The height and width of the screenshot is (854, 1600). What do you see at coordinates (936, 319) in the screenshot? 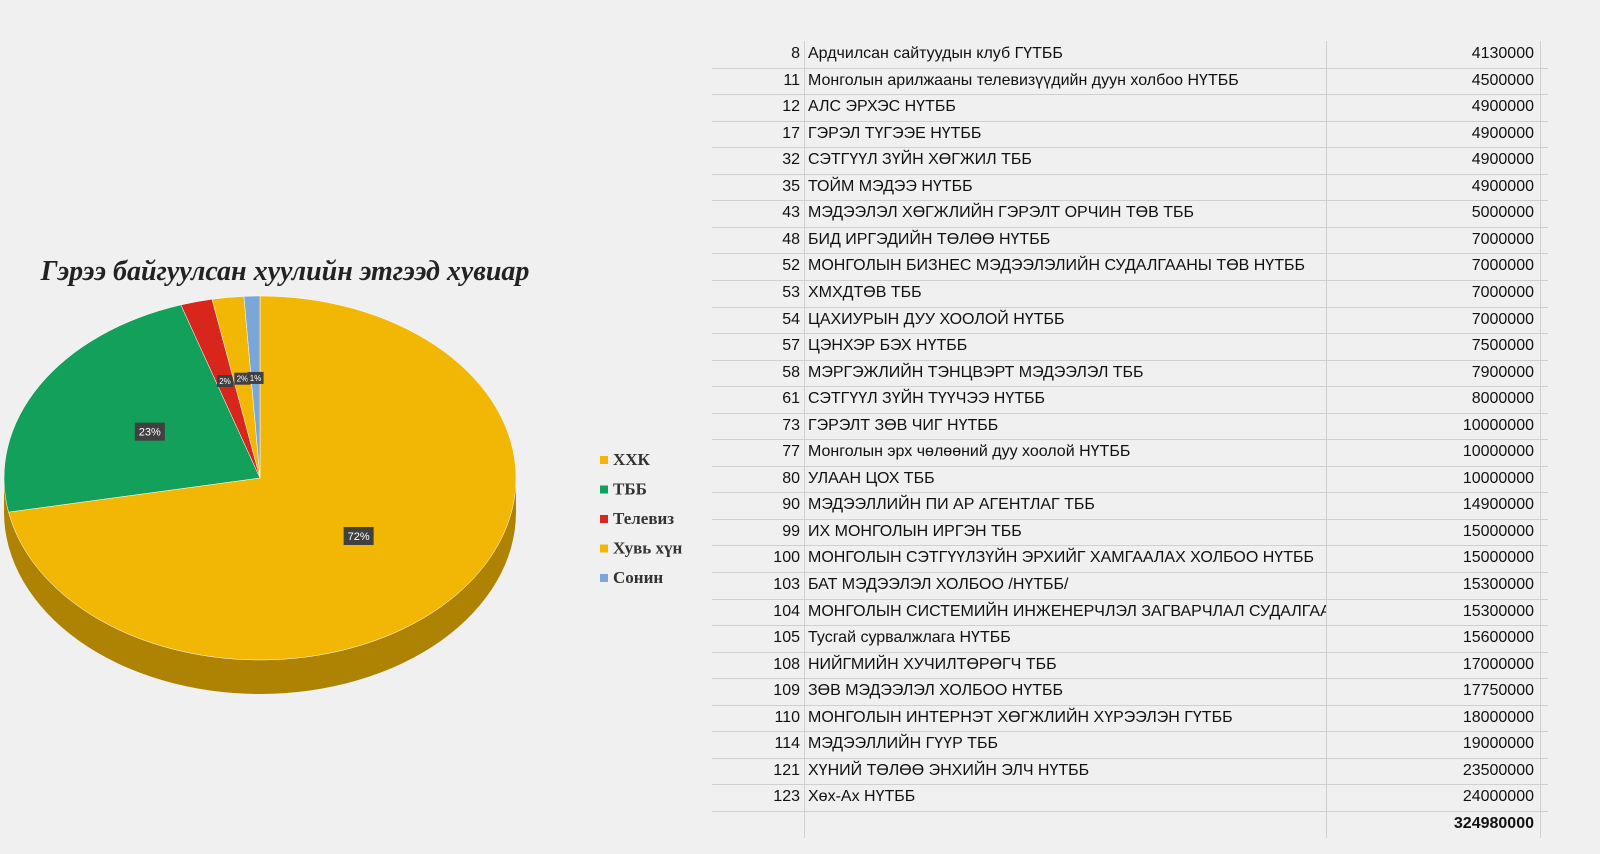
I see `row-name: ЦАХИУРЫН ДУУ ХООЛОЙ НҮТББ` at bounding box center [936, 319].